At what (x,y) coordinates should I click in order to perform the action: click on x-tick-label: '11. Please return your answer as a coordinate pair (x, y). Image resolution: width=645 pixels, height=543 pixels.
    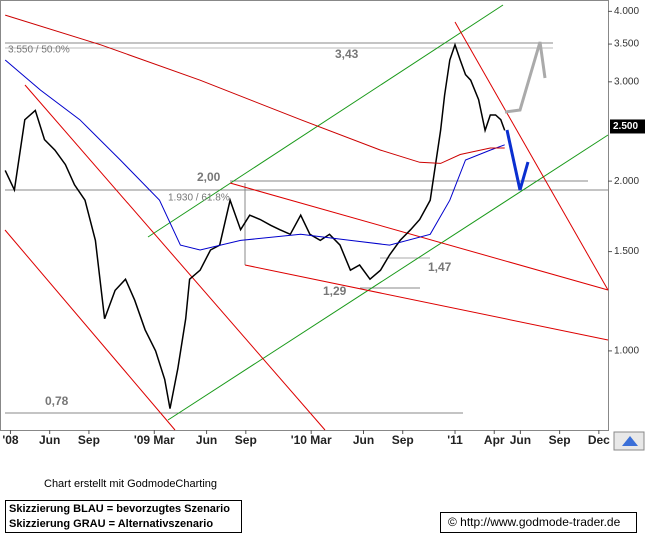
    Looking at the image, I should click on (455, 440).